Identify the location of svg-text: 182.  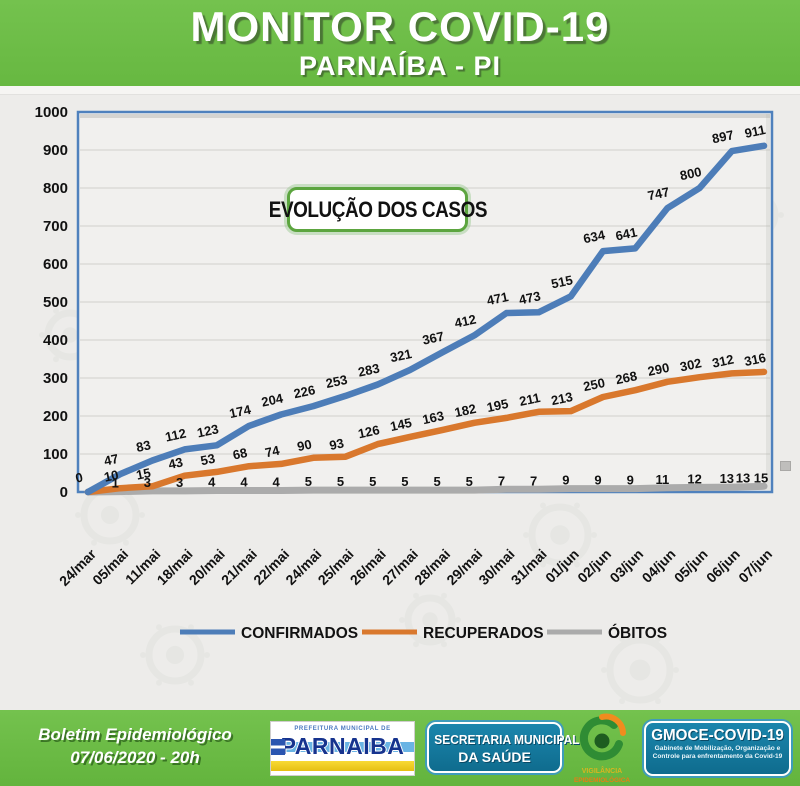
(465, 410).